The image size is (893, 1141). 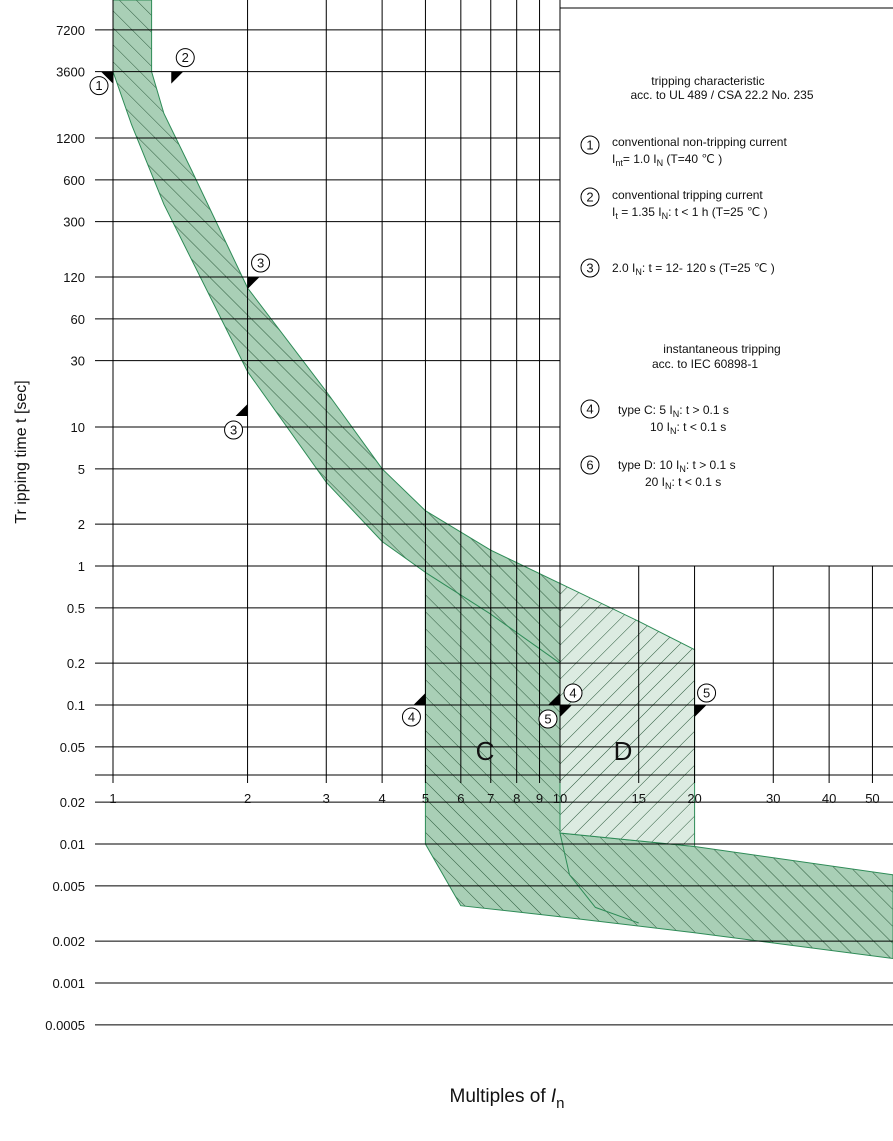 What do you see at coordinates (627, 715) in the screenshot?
I see `band-type-d` at bounding box center [627, 715].